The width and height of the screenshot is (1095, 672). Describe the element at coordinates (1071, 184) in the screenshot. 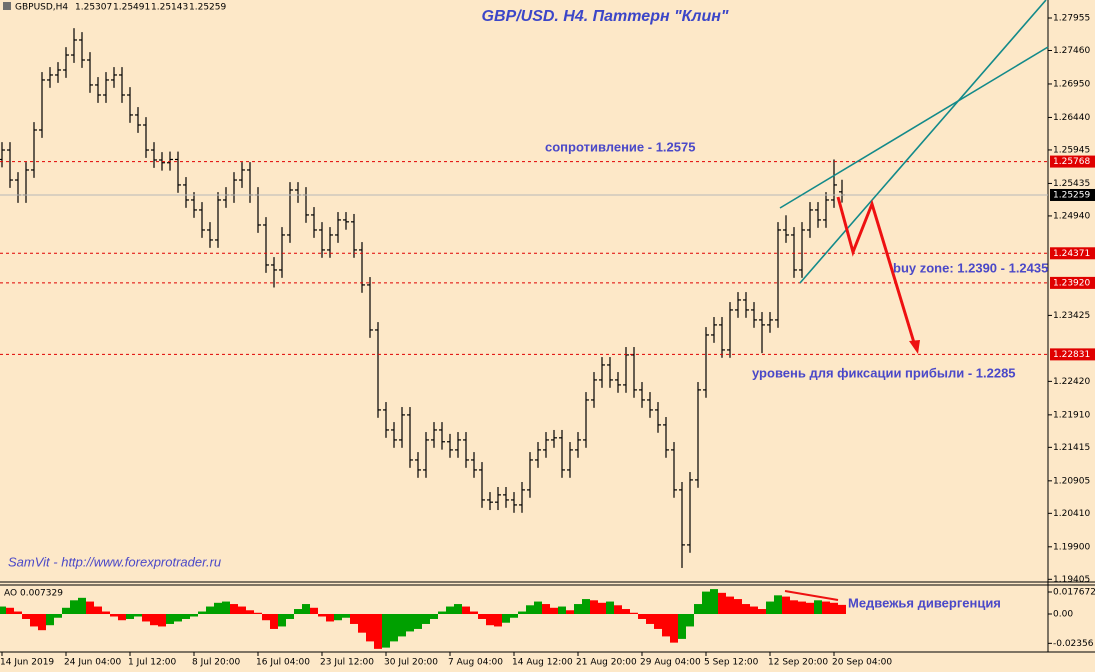

I see `y-tick-label: 1.25435` at that location.